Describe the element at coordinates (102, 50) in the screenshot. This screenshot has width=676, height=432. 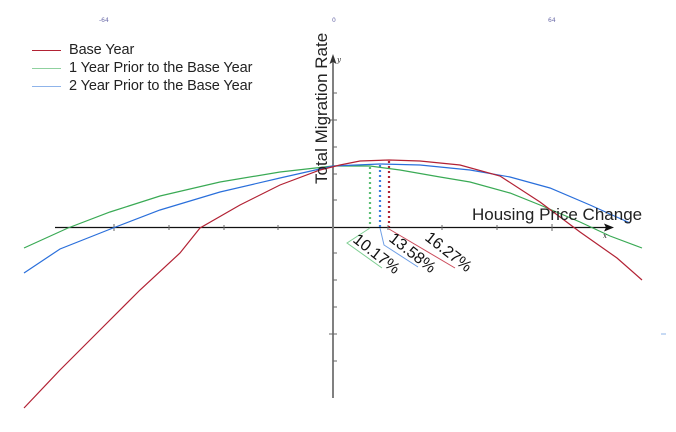
I see `legend-label: Base Year` at that location.